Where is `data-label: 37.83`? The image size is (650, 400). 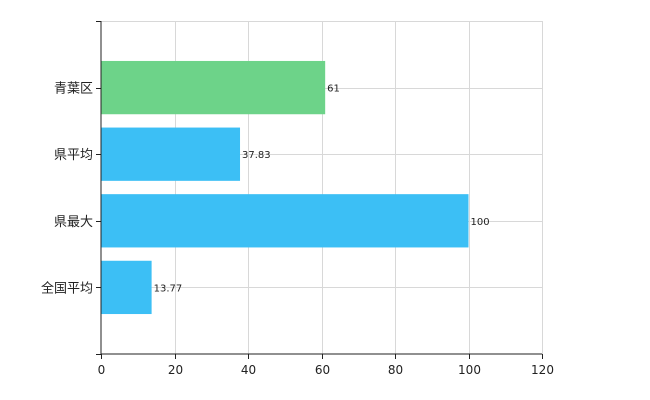
data-label: 37.83 is located at coordinates (256, 155).